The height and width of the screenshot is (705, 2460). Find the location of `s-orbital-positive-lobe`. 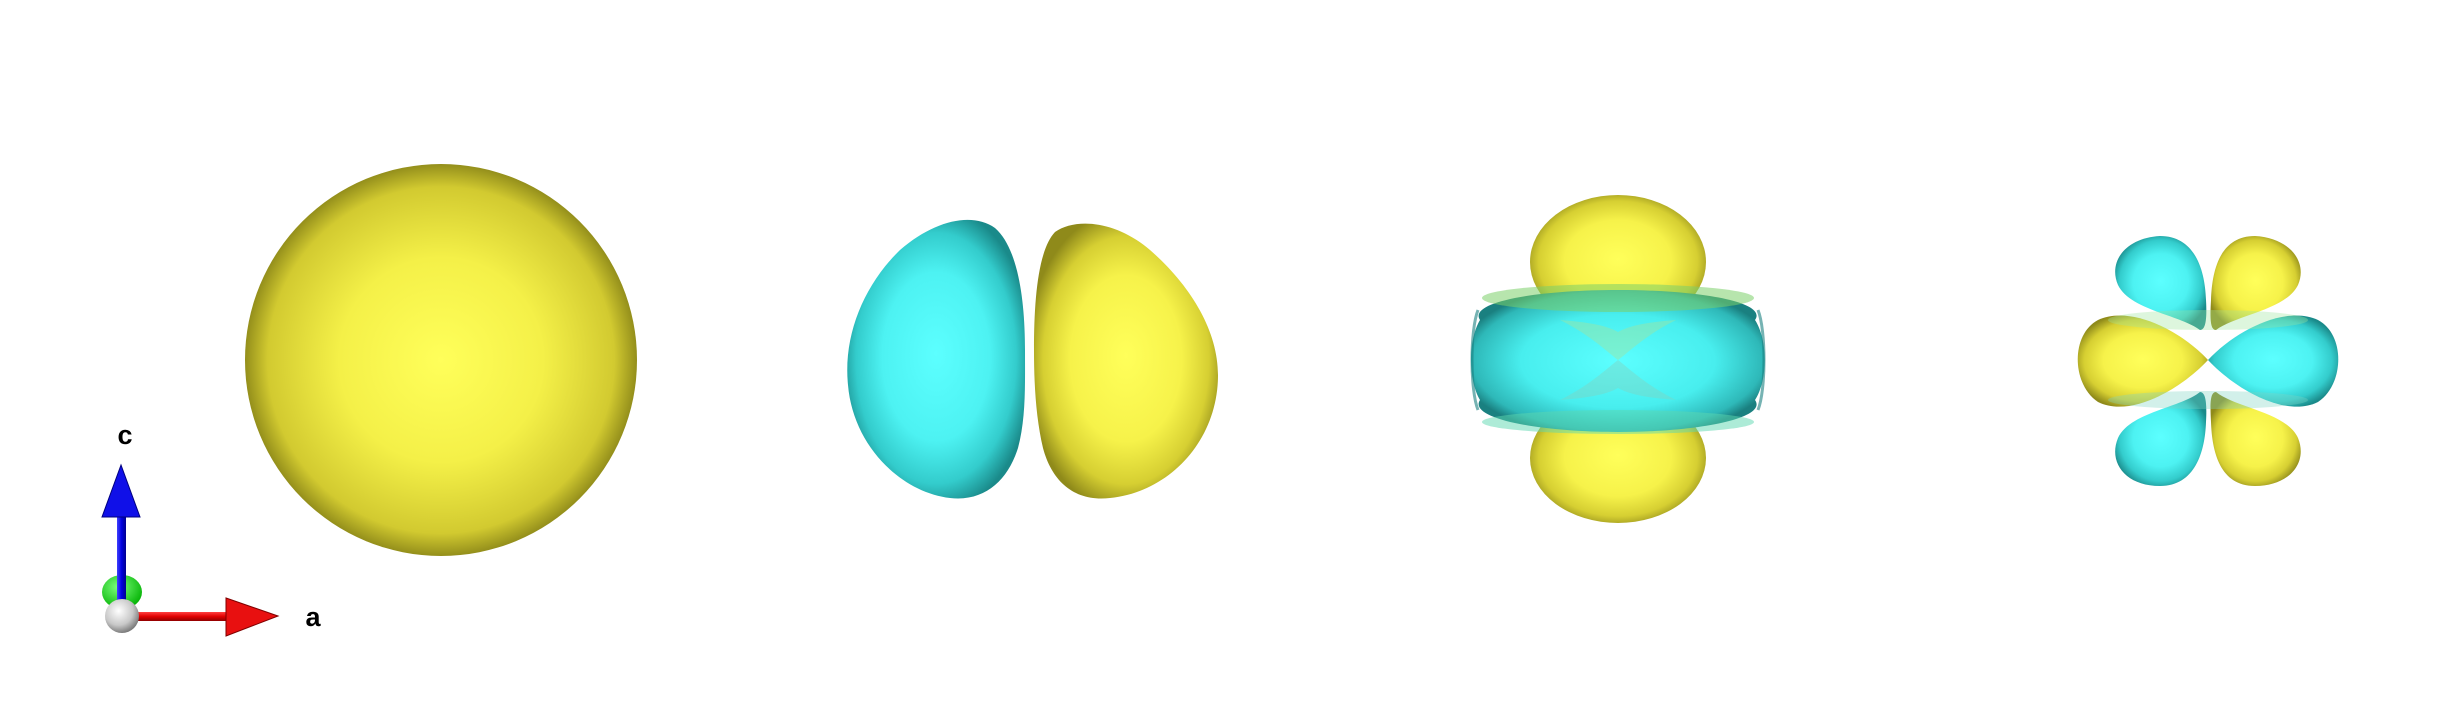

s-orbital-positive-lobe is located at coordinates (441, 360).